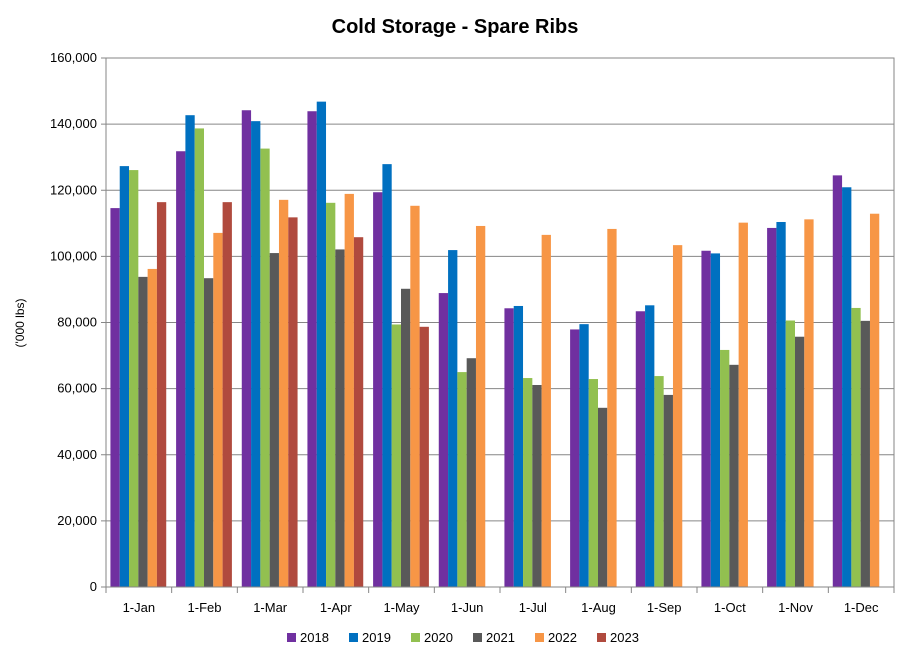  Describe the element at coordinates (847, 387) in the screenshot. I see `bar-2019-1-Dec` at that location.